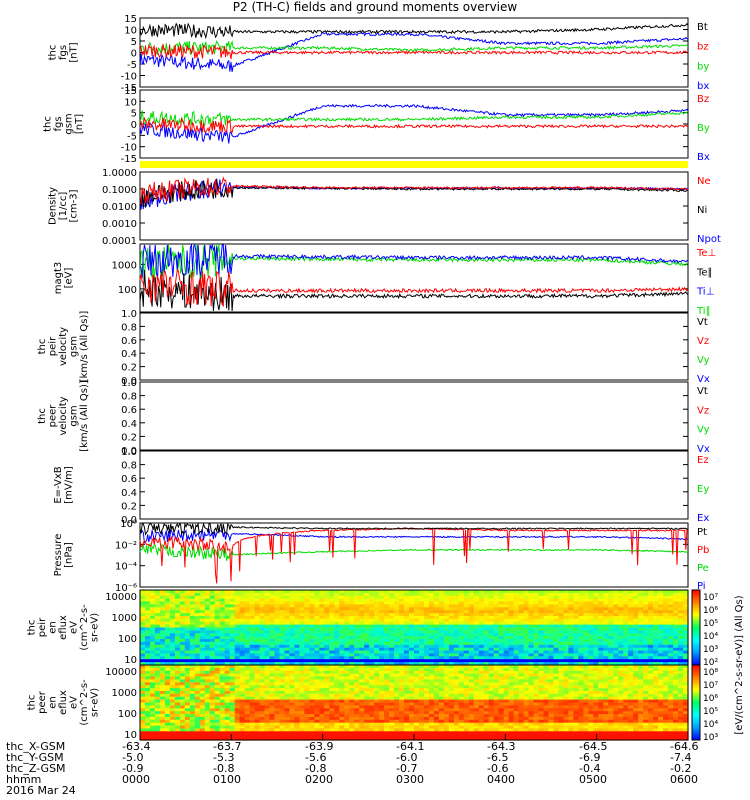 The image size is (750, 800). Describe the element at coordinates (704, 272) in the screenshot. I see `legend-te∥: Te∥` at that location.